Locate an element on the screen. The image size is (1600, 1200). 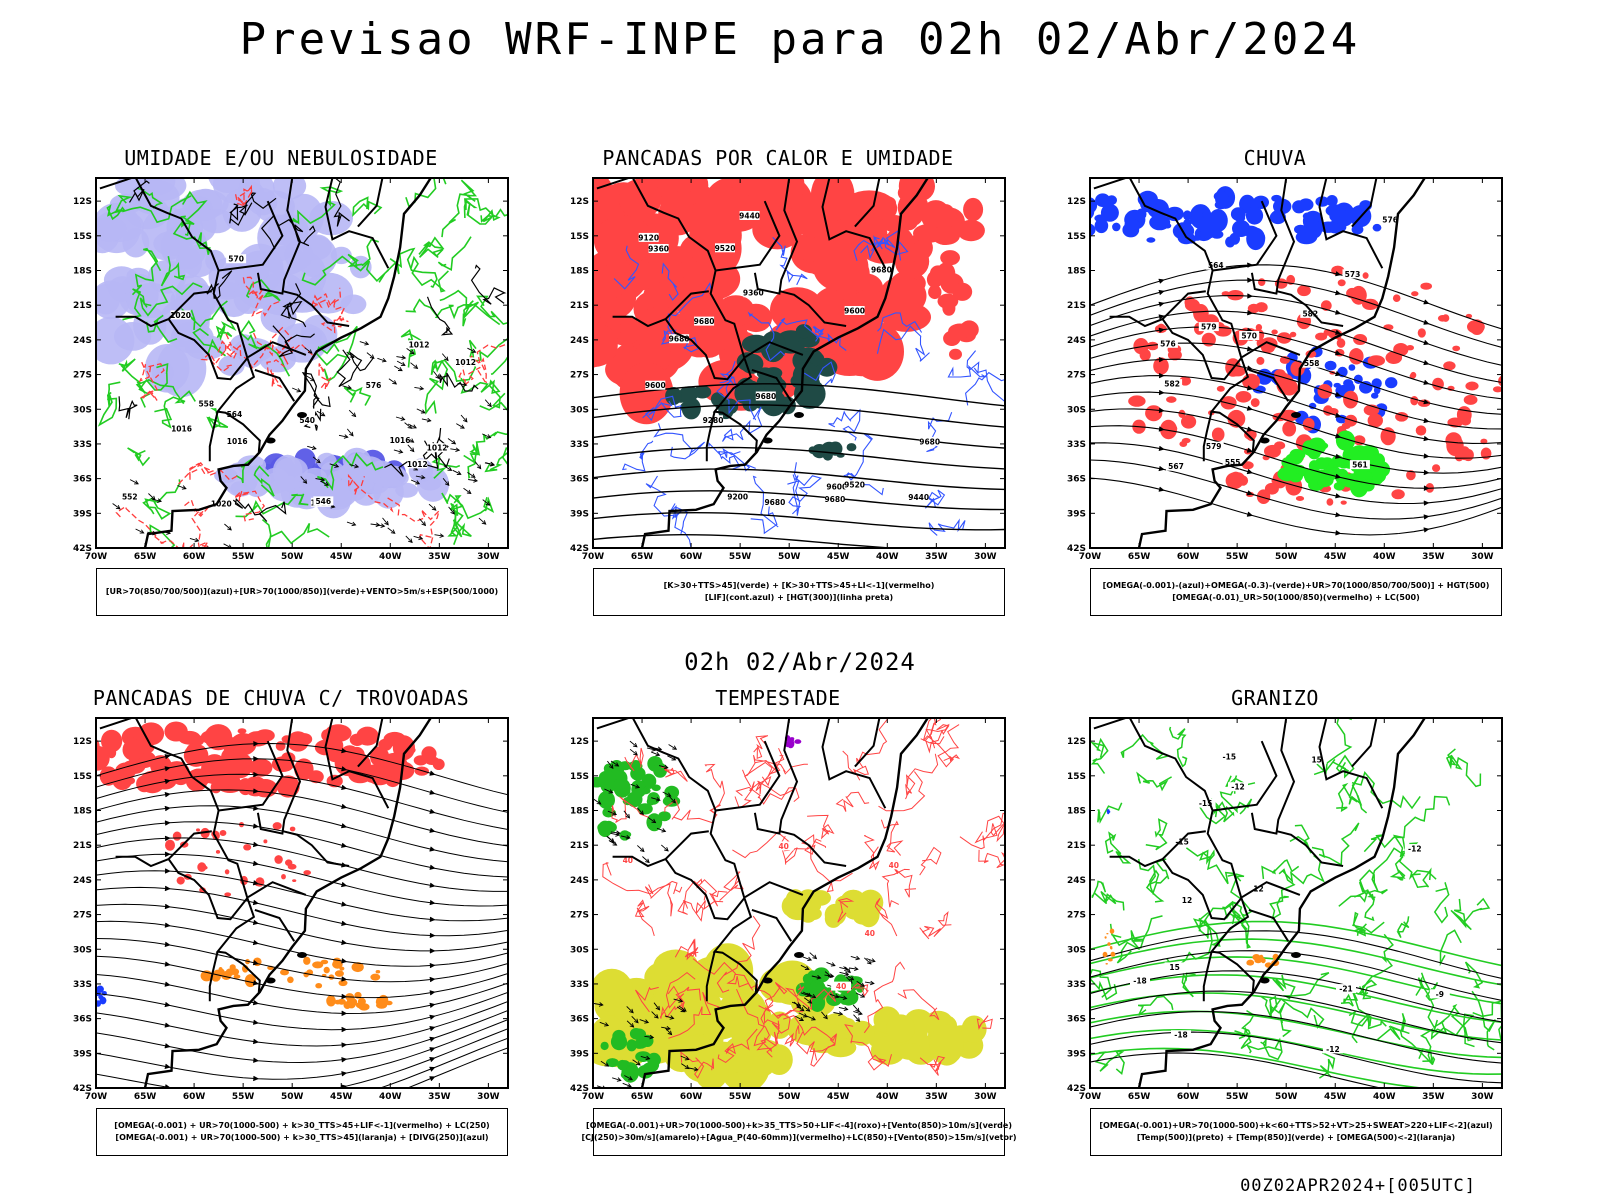
lat-label: 24S is located at coordinates (82, 881).